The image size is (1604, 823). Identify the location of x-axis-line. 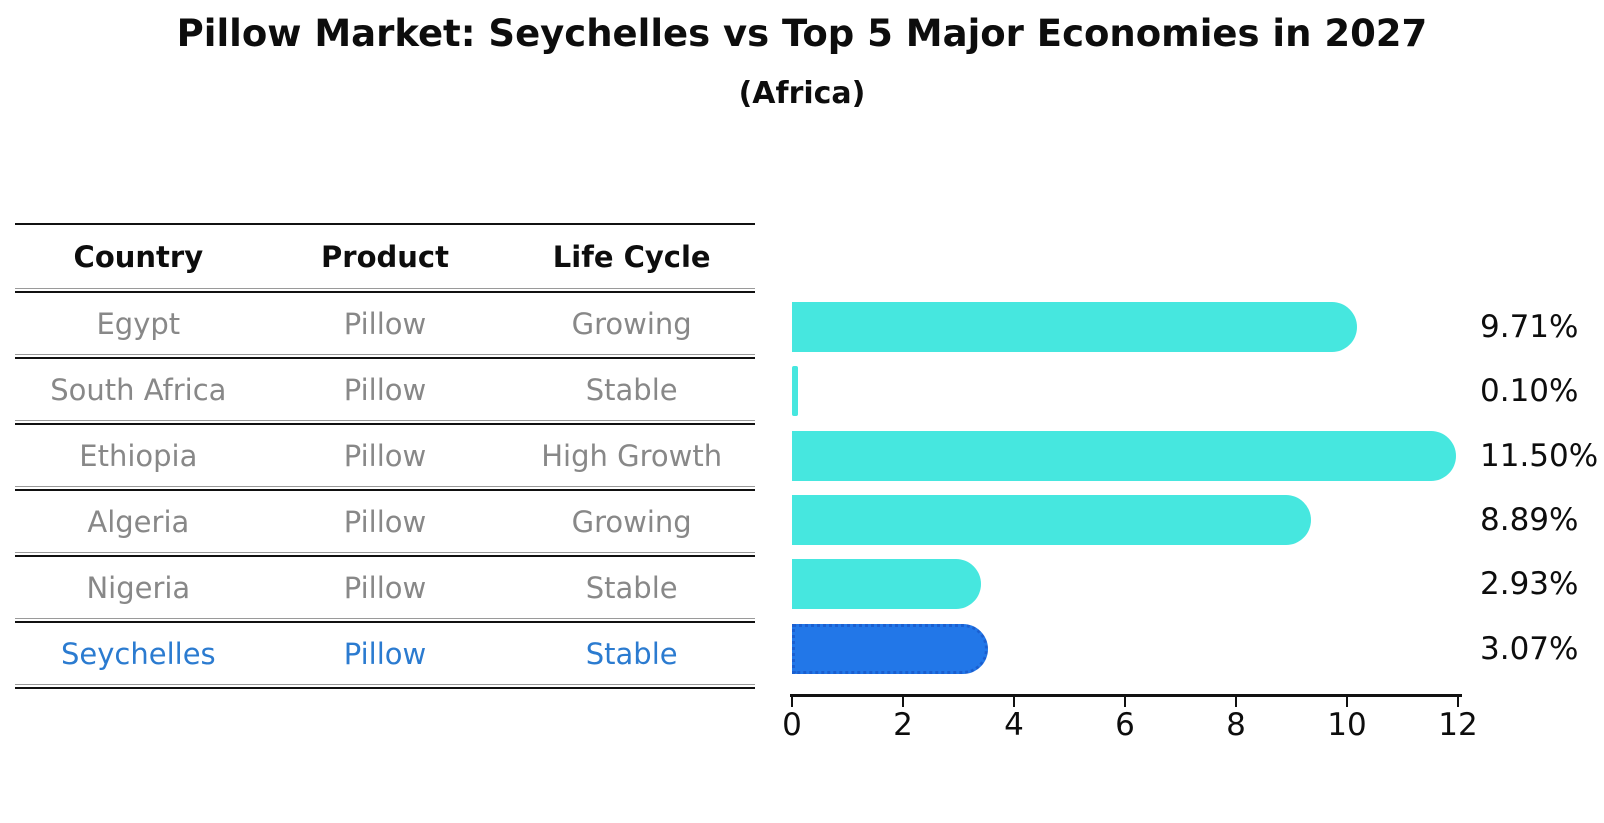
(1126, 695).